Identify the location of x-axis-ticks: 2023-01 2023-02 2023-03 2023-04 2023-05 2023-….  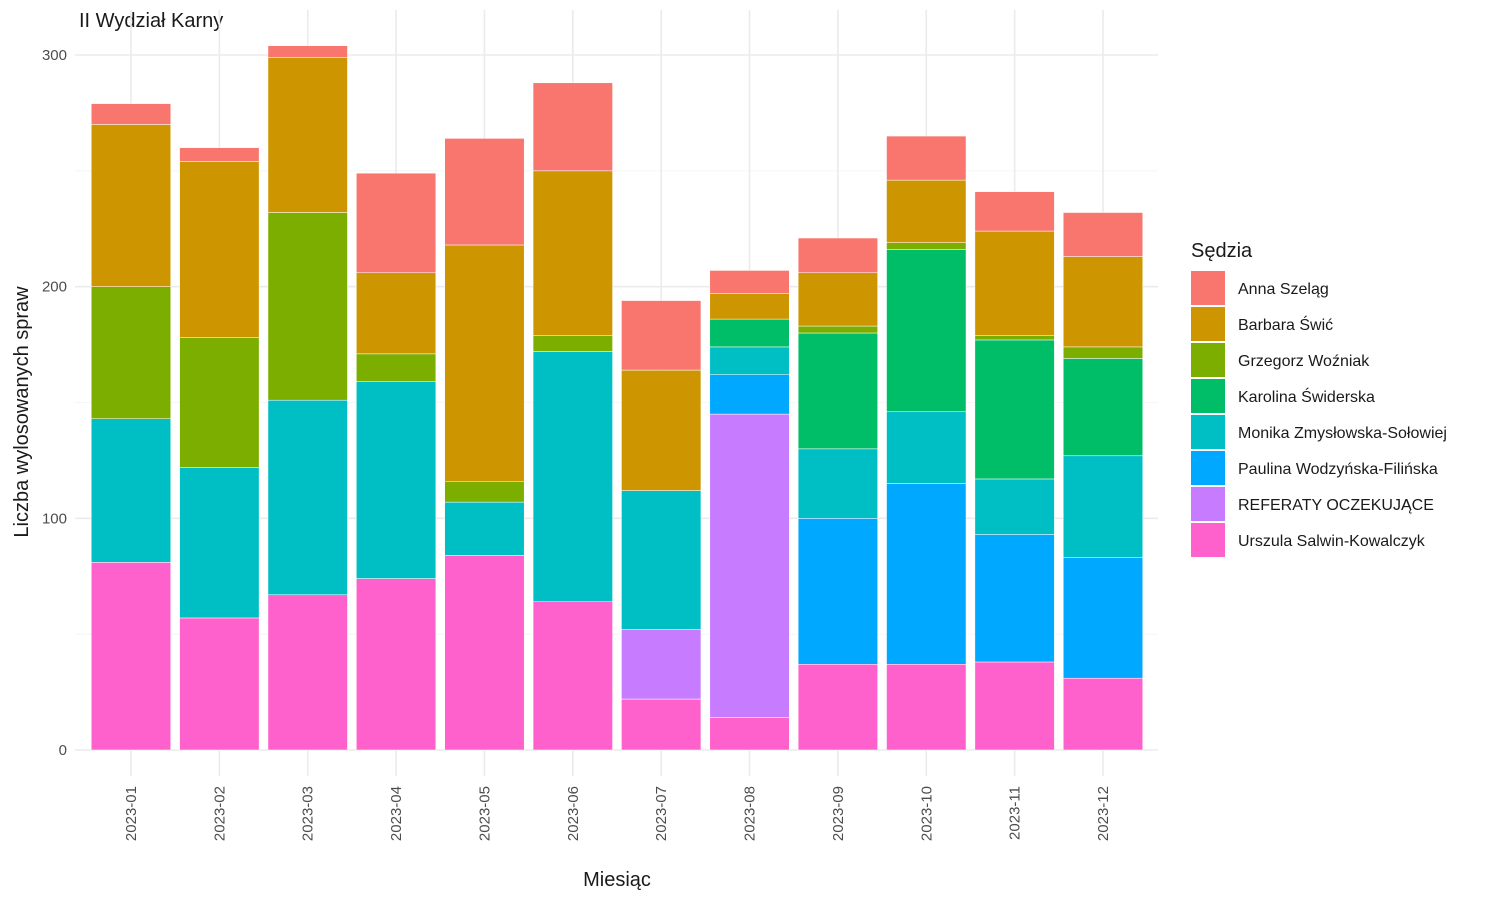
(617, 813).